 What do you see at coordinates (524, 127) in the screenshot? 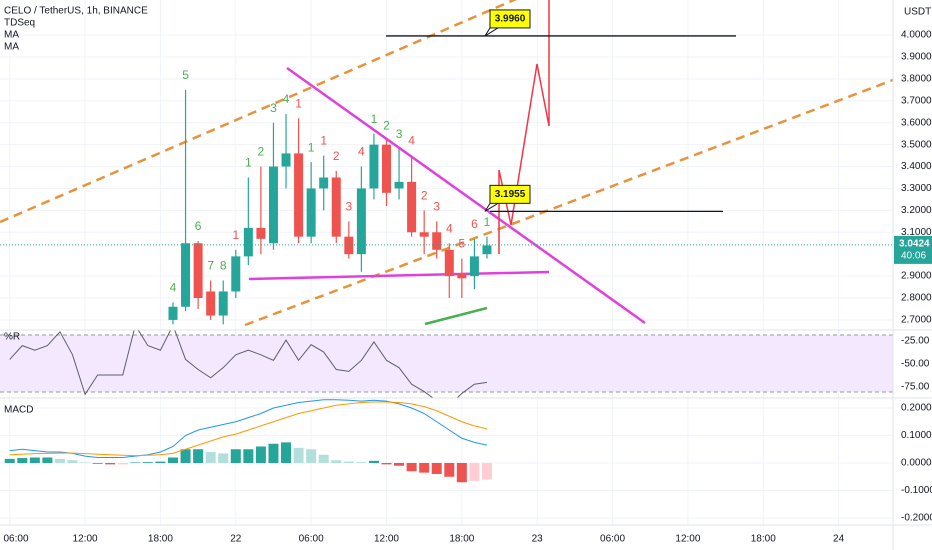
I see `projection-path` at bounding box center [524, 127].